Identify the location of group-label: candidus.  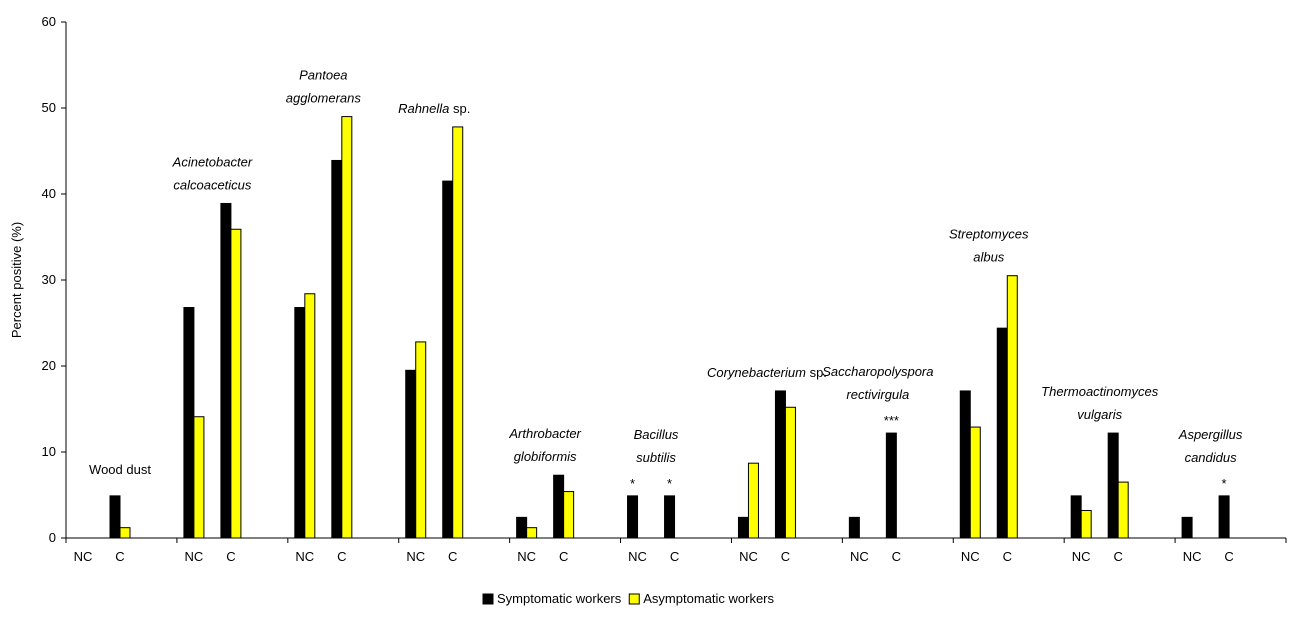
(1211, 457).